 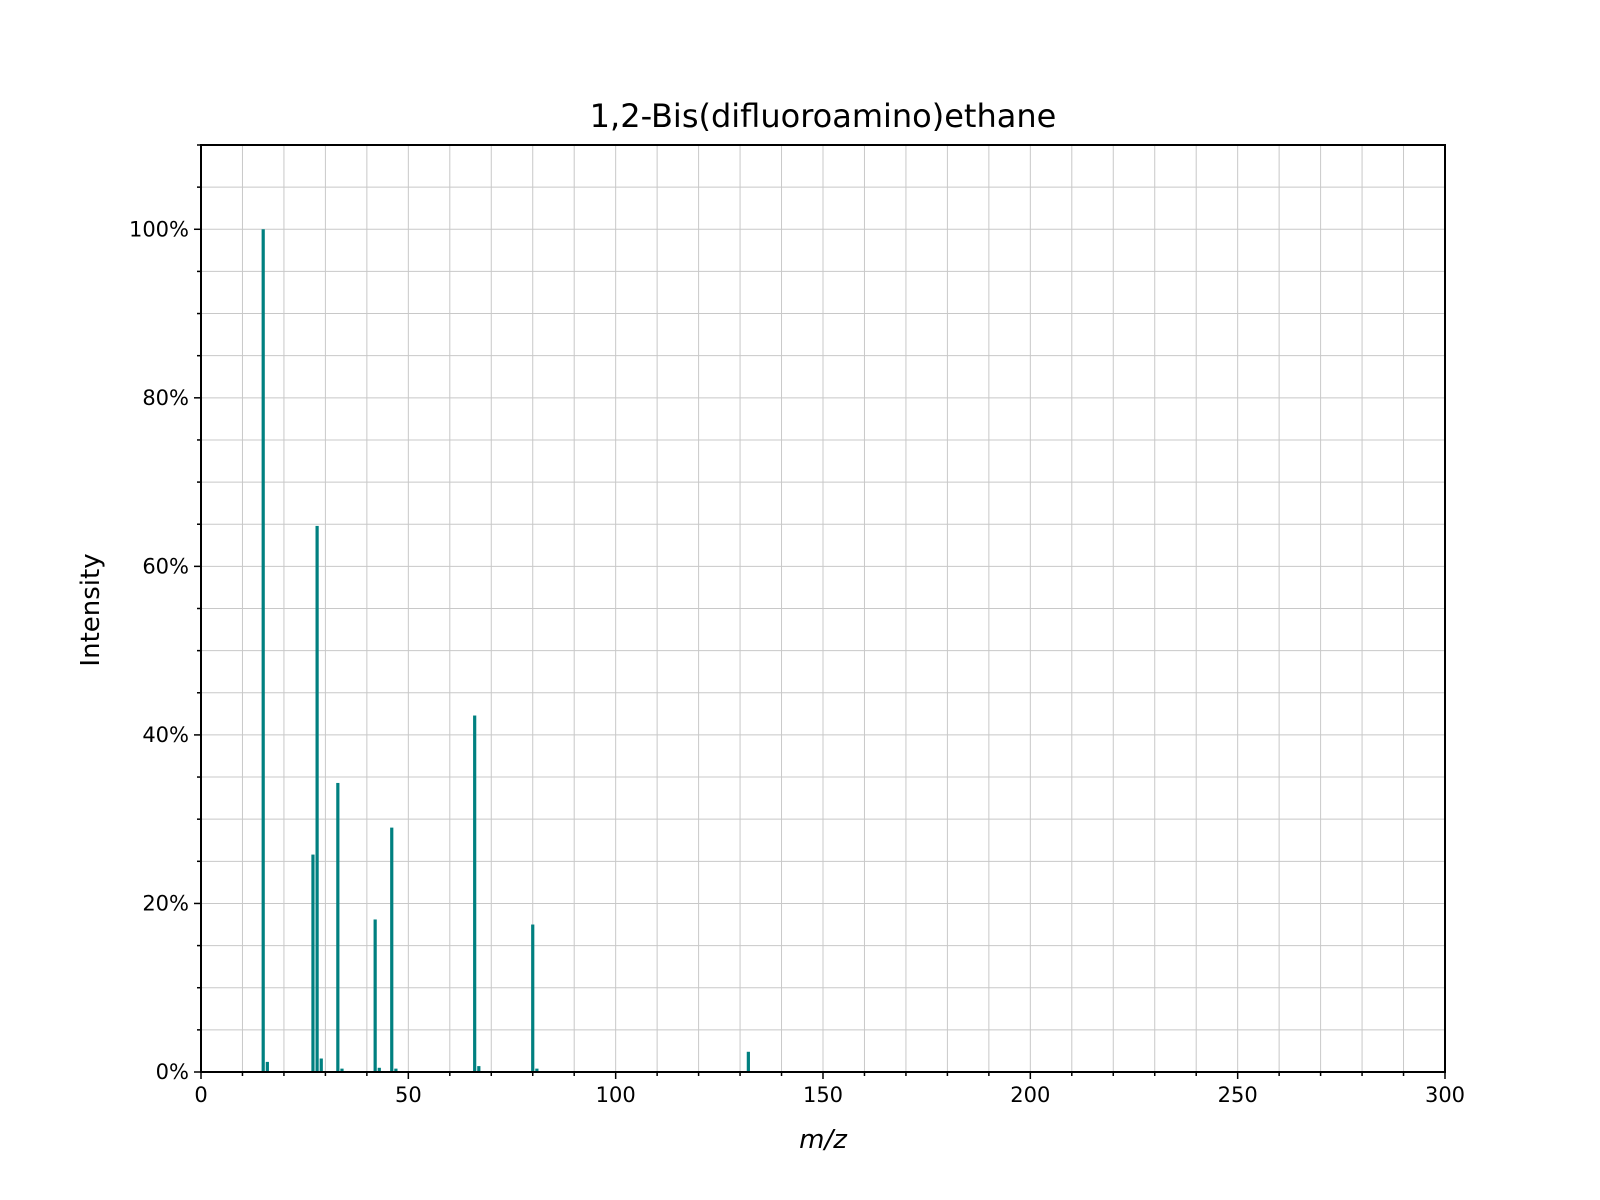 What do you see at coordinates (165, 398) in the screenshot?
I see `y-tick-label: 80%` at bounding box center [165, 398].